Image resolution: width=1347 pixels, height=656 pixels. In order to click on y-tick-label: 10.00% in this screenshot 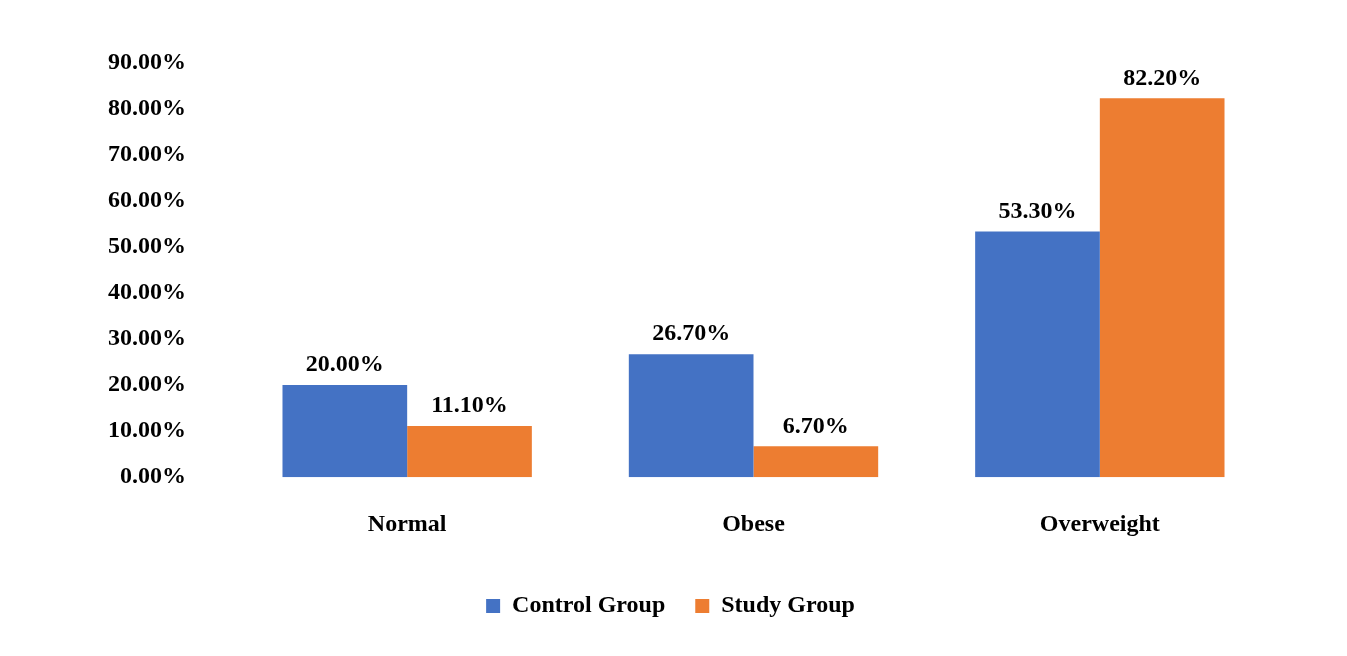, I will do `click(147, 429)`.